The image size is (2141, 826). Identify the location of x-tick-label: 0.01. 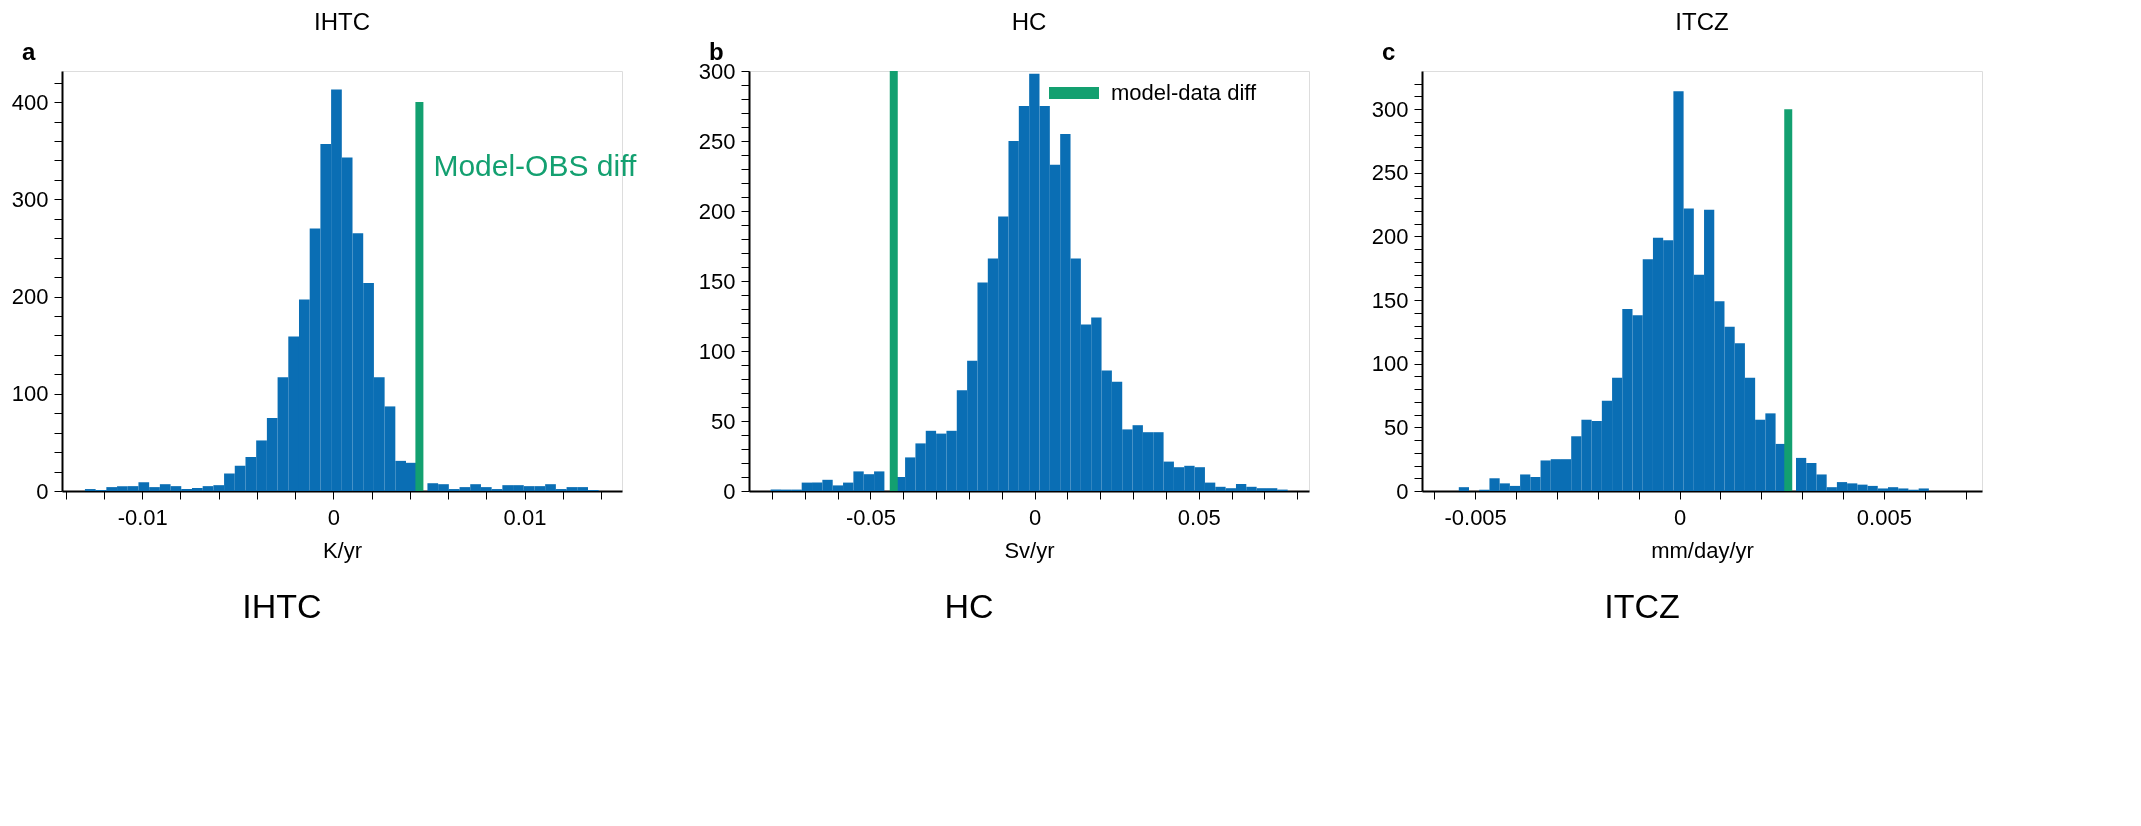
(525, 517).